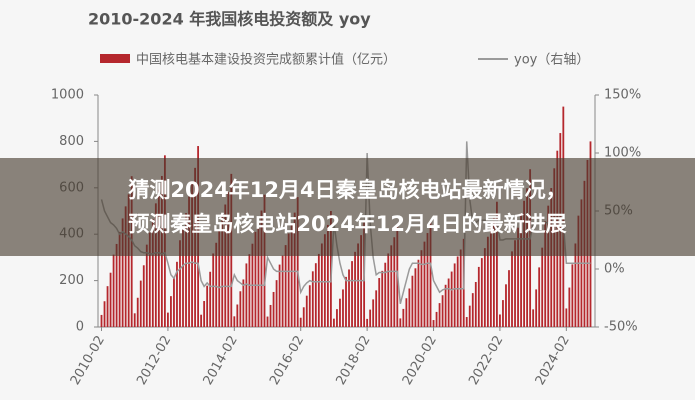 This screenshot has height=400, width=695. What do you see at coordinates (115, 58) in the screenshot?
I see `legend-swatch` at bounding box center [115, 58].